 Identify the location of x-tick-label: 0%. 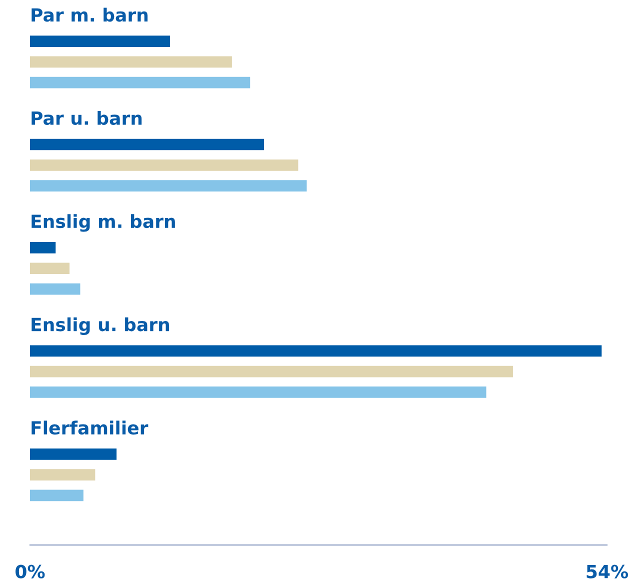
(30, 571).